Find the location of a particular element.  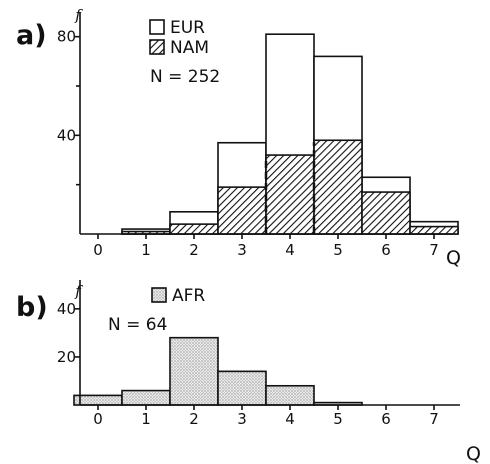

sample-size-annotation: N = 64 is located at coordinates (137, 325).